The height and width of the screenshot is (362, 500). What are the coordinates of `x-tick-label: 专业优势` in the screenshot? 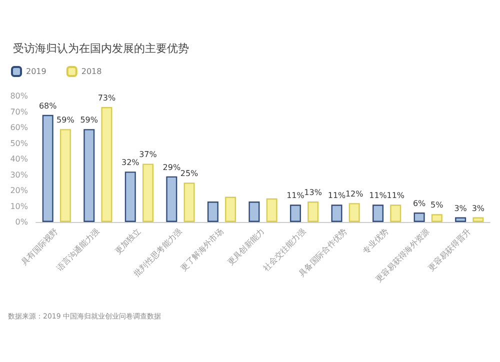 It's located at (375, 241).